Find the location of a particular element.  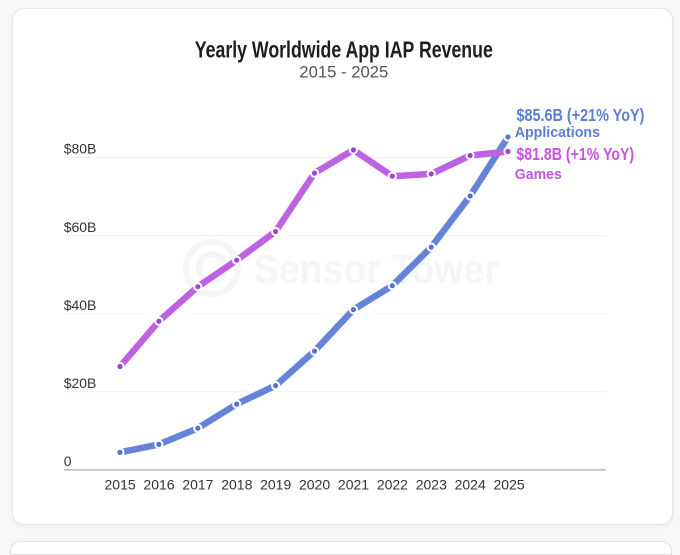

svg-text:Yearly Worldwide App IAP Reven: Yearly Worldwide App IAP Revenue is located at coordinates (344, 49).